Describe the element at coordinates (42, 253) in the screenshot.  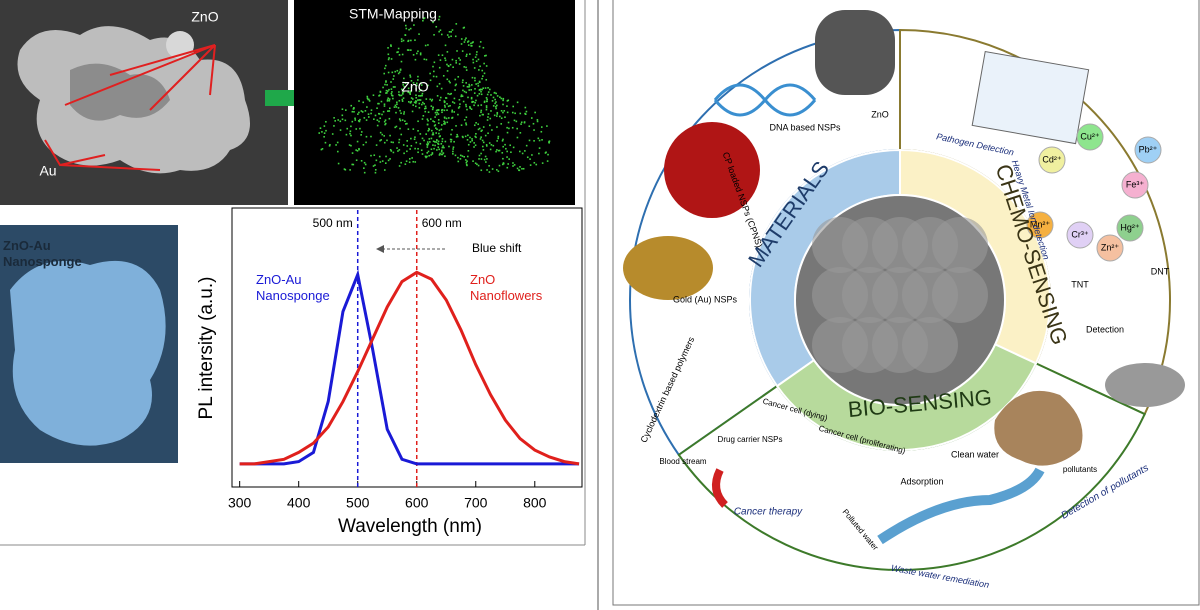
I see `sponge-label: ZnO-Au Nanosponge` at that location.